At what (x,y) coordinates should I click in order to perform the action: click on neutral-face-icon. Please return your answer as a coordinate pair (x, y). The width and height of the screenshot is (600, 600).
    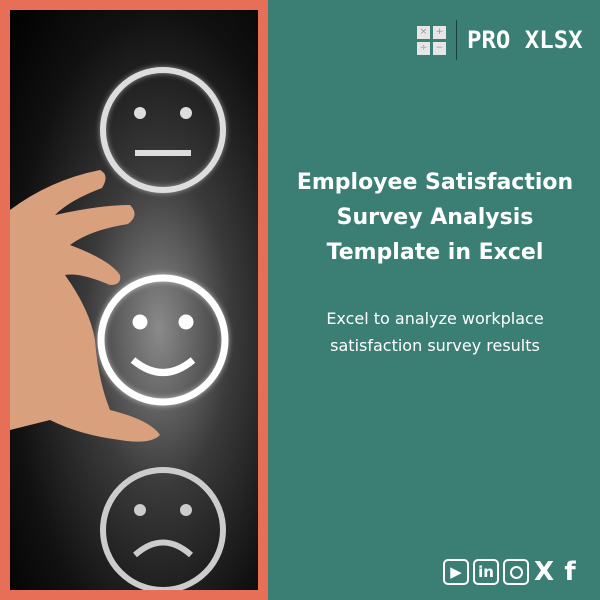
    Looking at the image, I should click on (163, 130).